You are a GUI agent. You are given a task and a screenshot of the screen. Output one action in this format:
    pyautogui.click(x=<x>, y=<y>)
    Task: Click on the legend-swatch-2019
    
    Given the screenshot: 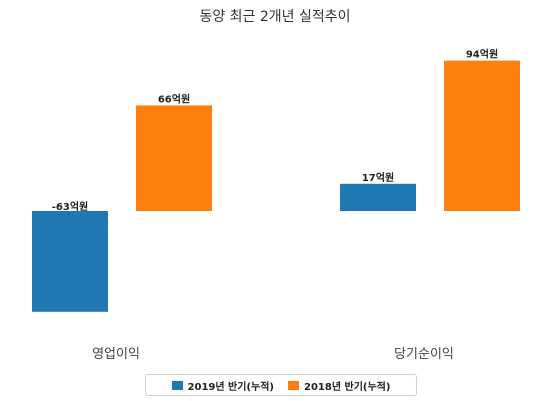 What is the action you would take?
    pyautogui.click(x=177, y=385)
    